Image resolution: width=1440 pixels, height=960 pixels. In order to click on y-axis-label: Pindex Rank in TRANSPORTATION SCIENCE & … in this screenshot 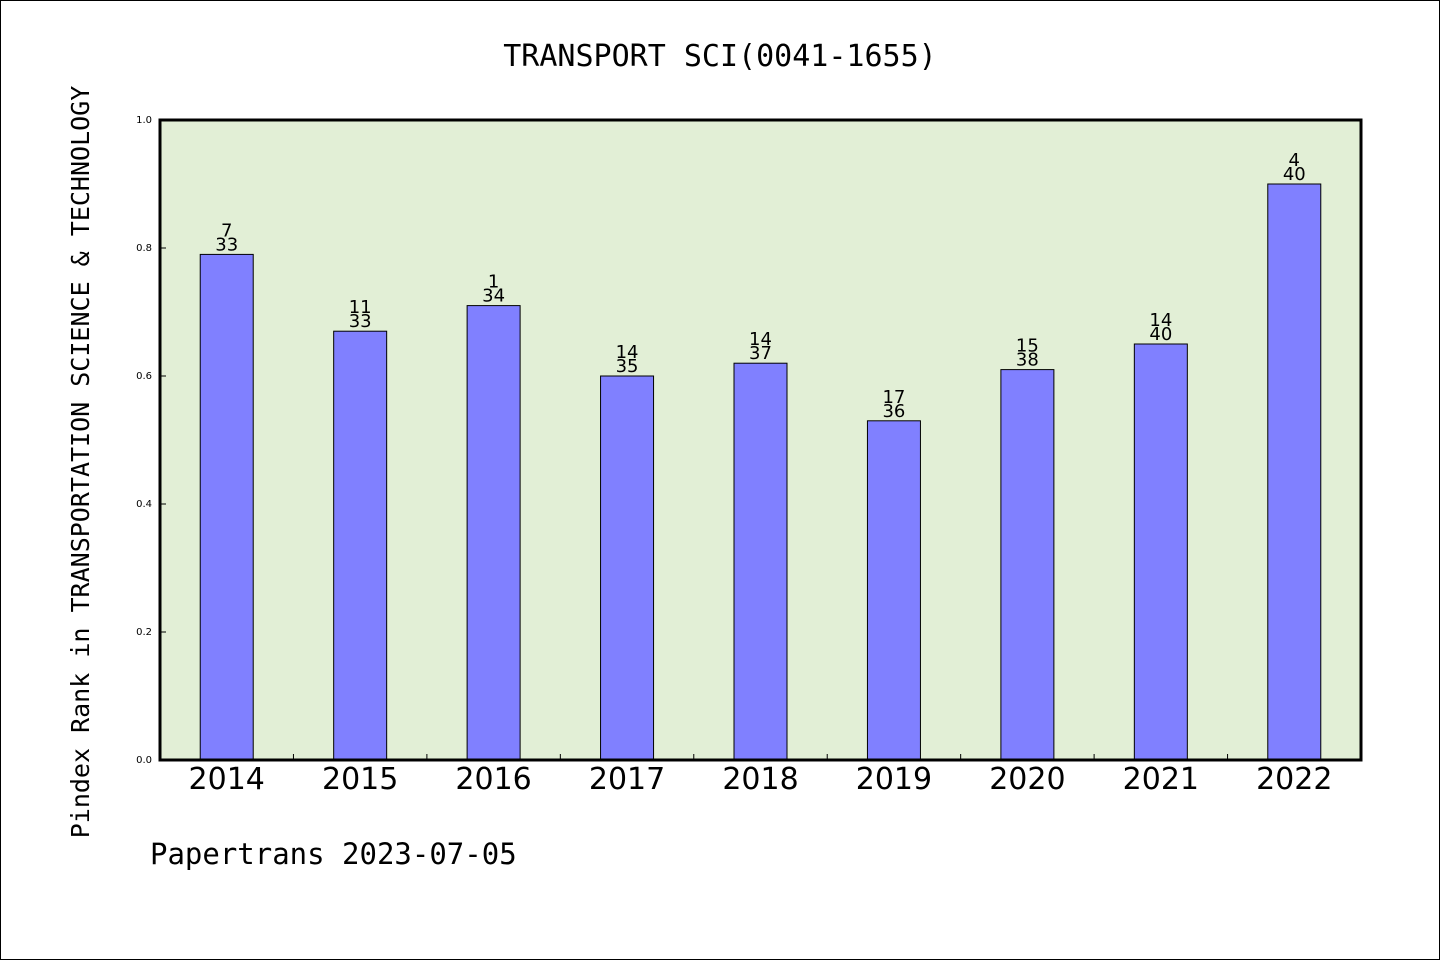, I will do `click(80, 462)`.